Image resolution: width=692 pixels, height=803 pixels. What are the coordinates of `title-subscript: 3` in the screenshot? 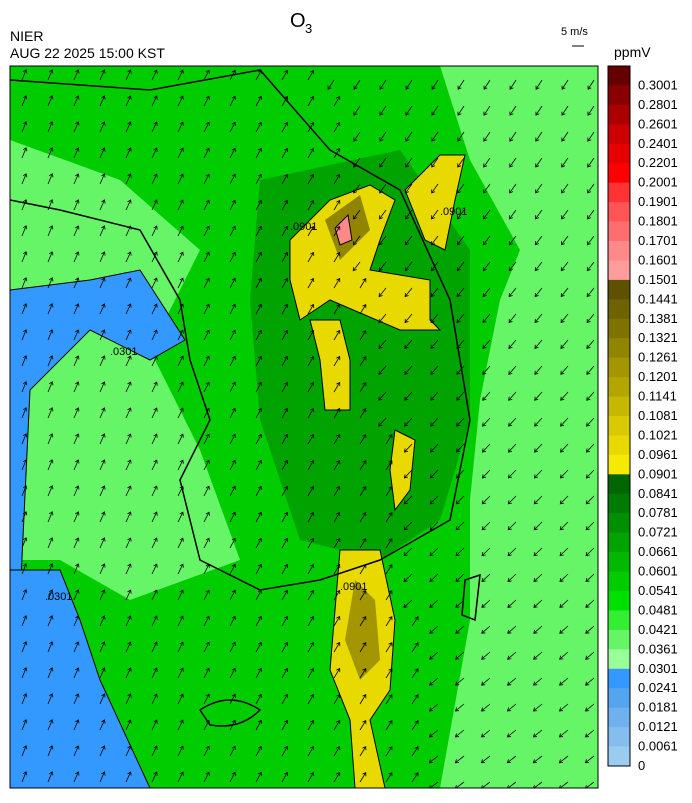 It's located at (308, 28).